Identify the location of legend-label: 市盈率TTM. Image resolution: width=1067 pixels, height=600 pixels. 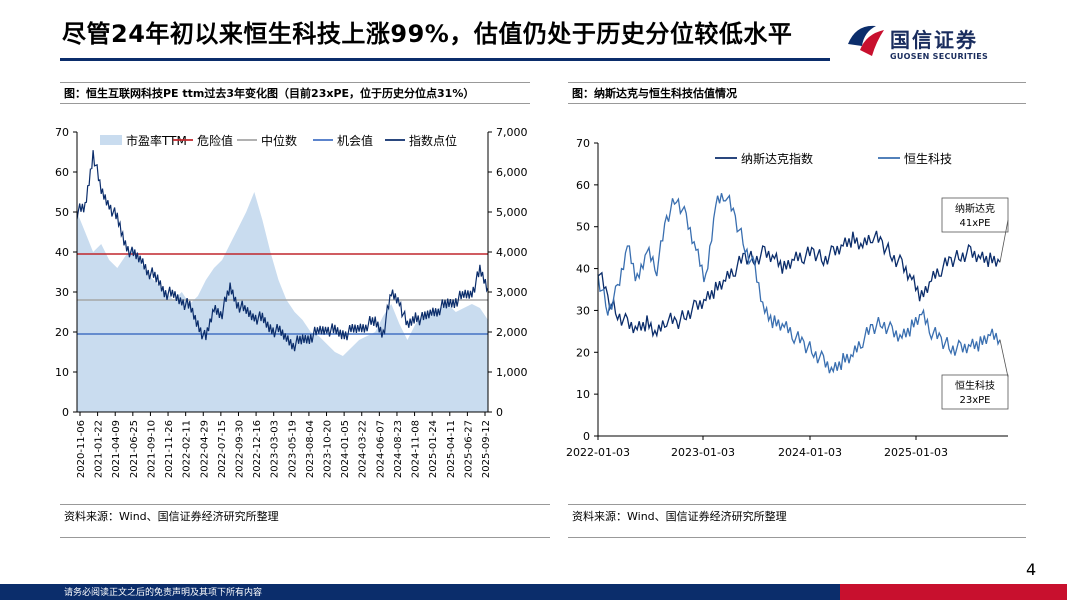
(156, 140).